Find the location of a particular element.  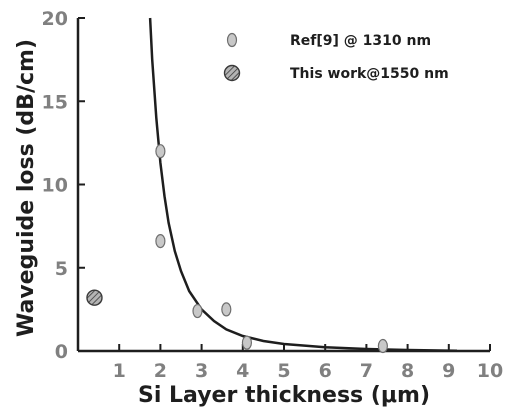

y-tick-label: 20 is located at coordinates (55, 19).